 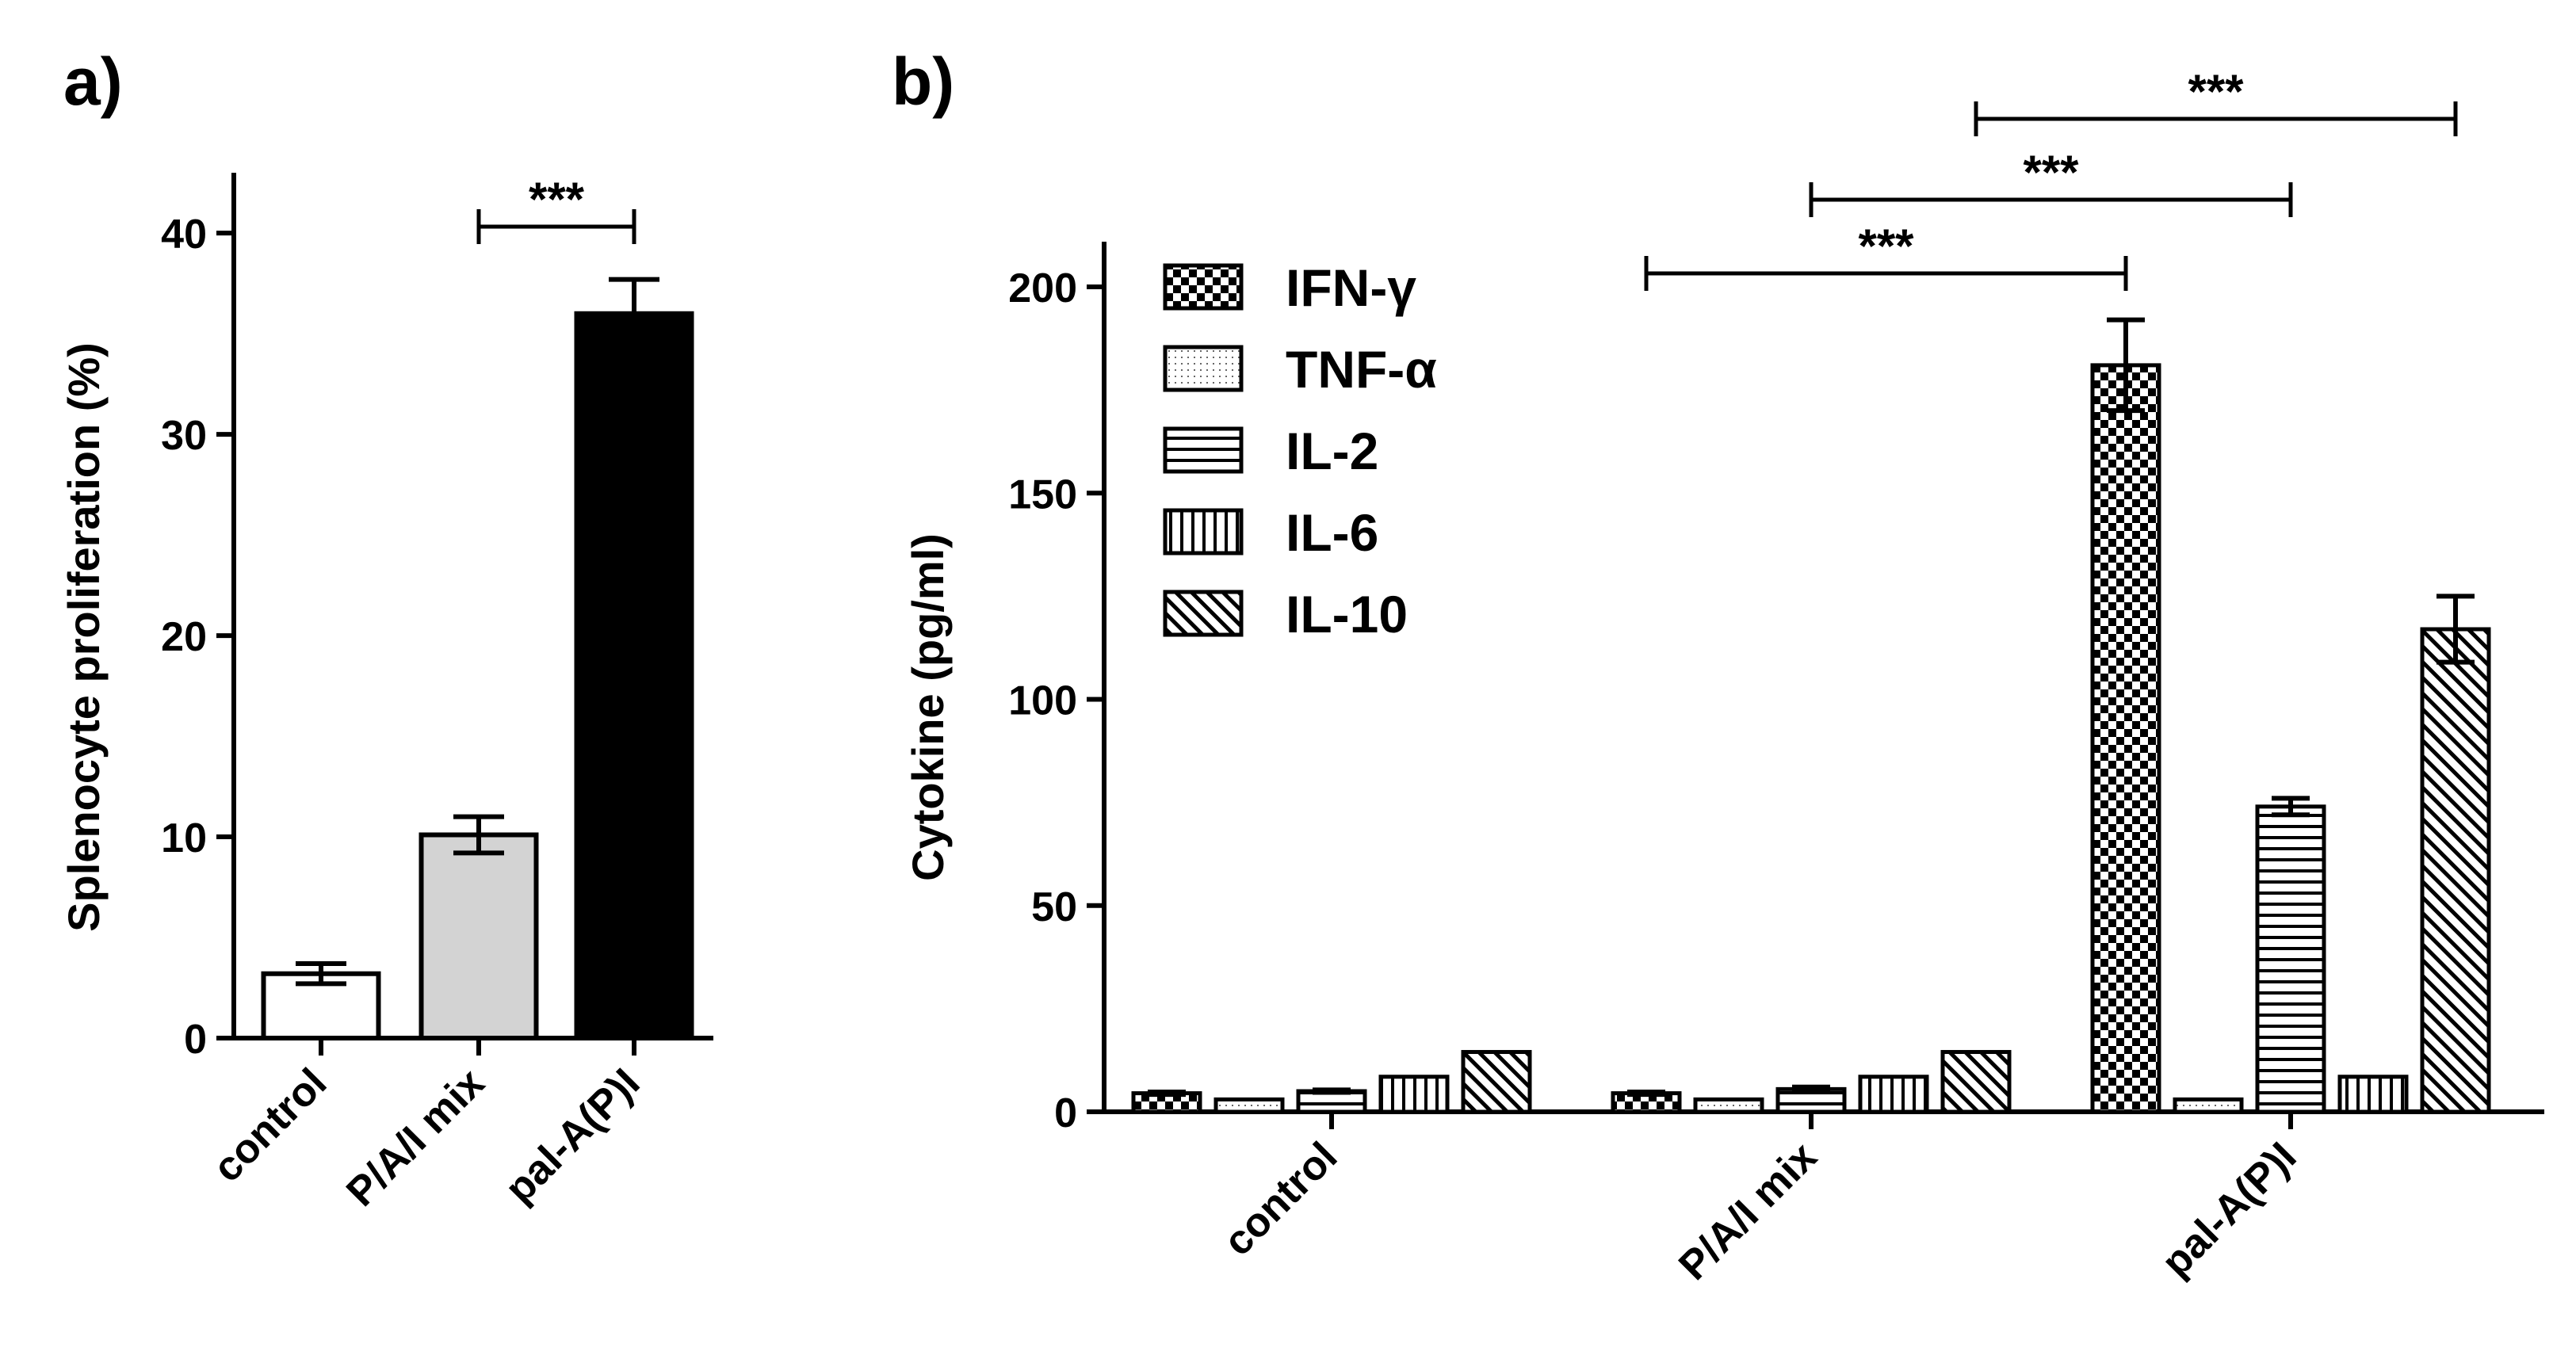 What do you see at coordinates (1728, 1105) in the screenshot?
I see `bar-tnf-p-a-i-mix` at bounding box center [1728, 1105].